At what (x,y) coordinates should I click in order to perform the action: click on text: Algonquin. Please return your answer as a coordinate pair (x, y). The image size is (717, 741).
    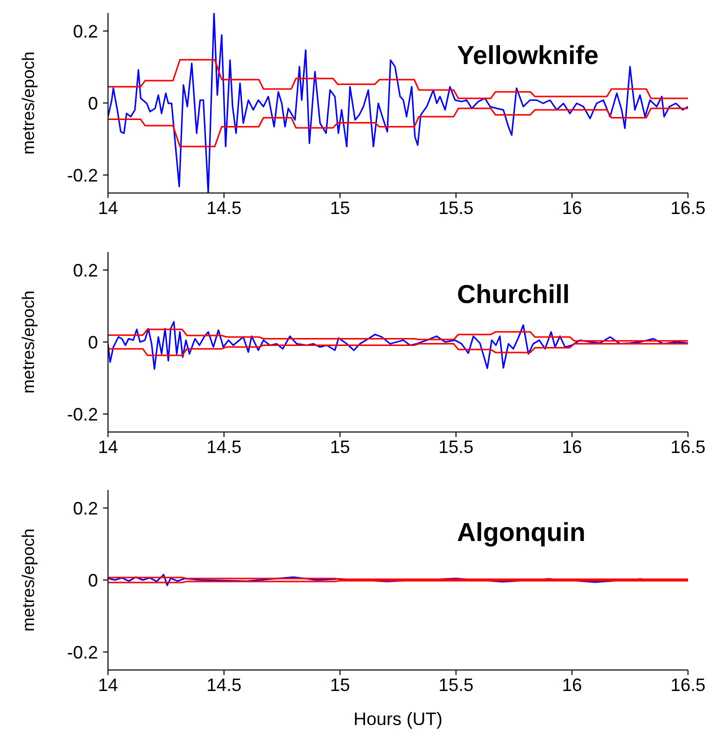
    Looking at the image, I should click on (521, 532).